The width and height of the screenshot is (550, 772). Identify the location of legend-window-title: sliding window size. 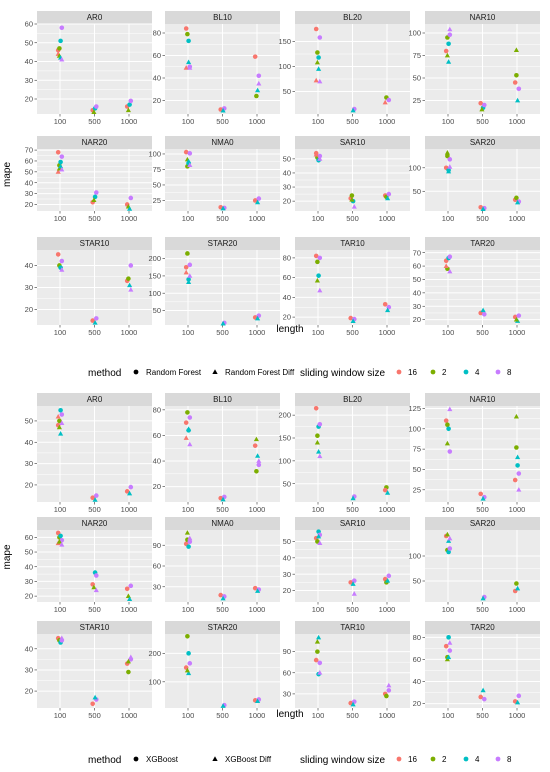
(342, 373).